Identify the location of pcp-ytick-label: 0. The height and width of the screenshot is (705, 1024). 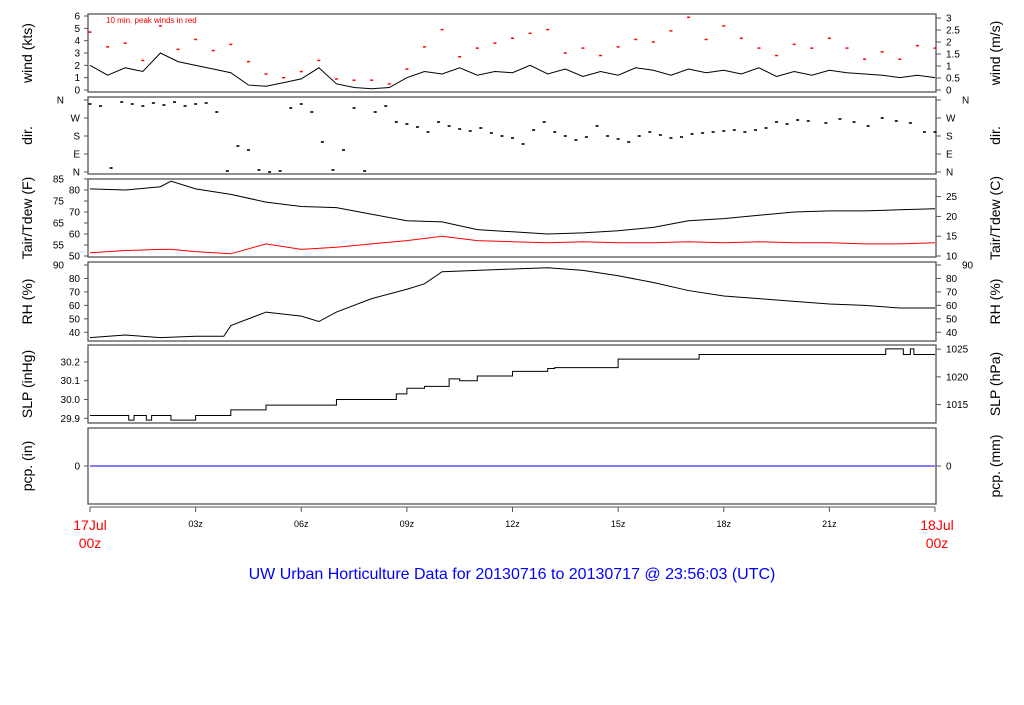
(77, 467).